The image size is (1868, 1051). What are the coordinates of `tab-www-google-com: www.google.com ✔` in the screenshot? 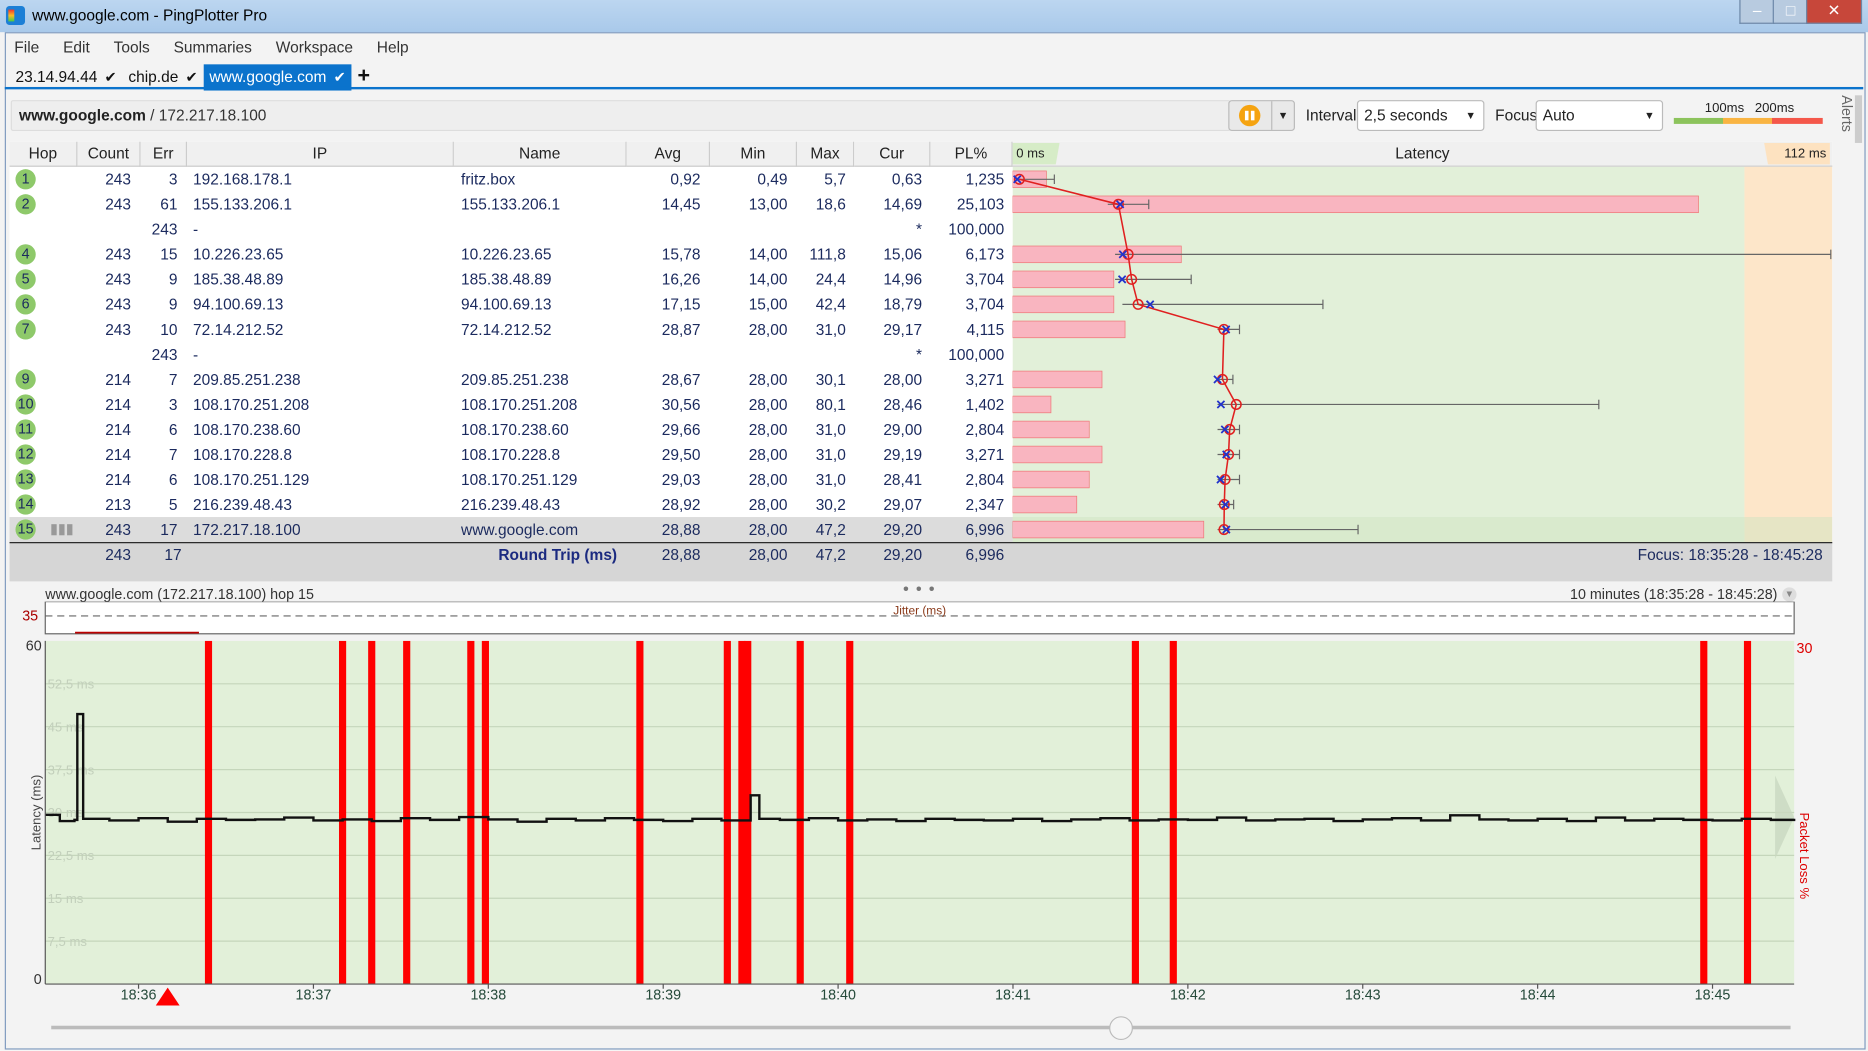 It's located at (277, 77).